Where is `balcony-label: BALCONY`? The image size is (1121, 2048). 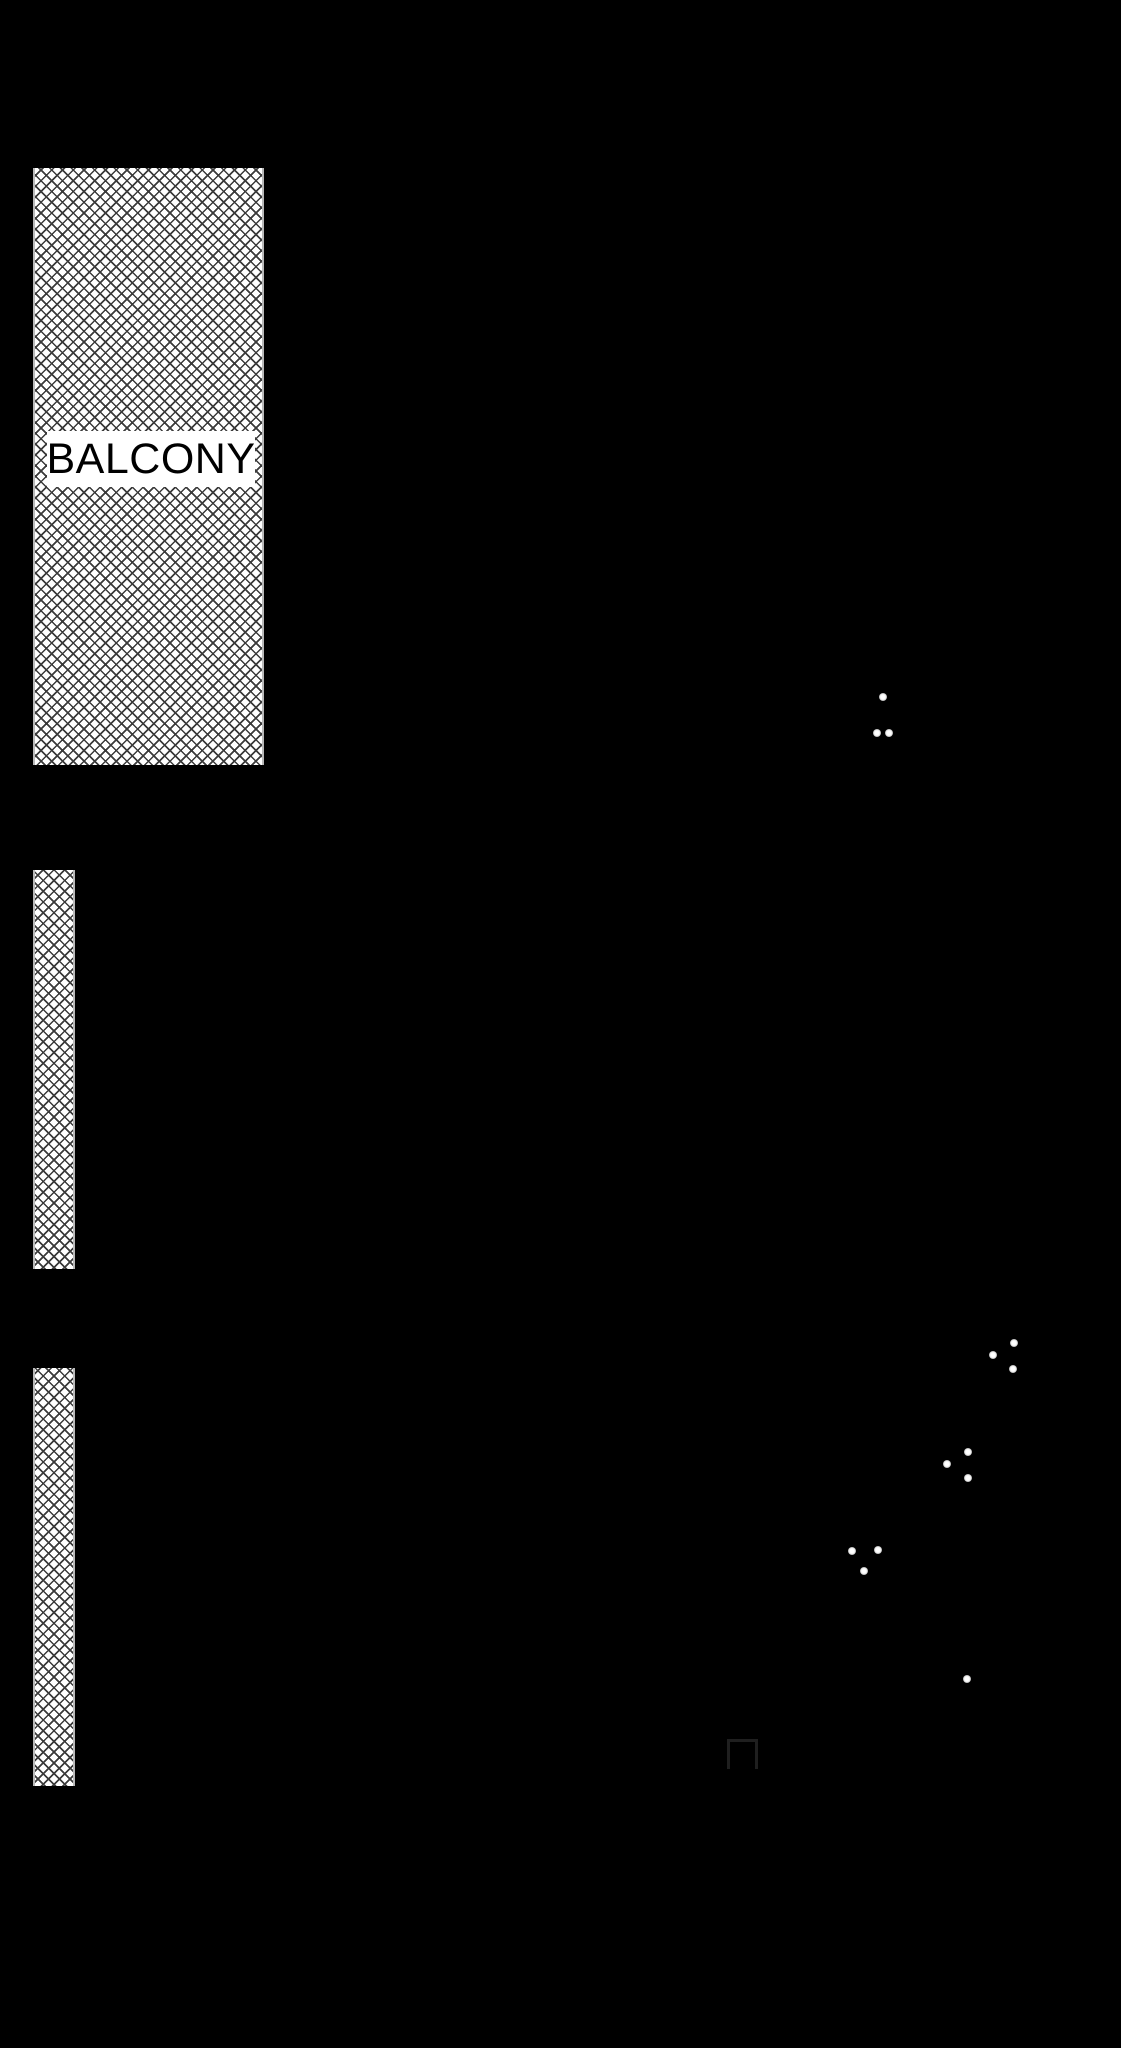 balcony-label: BALCONY is located at coordinates (151, 458).